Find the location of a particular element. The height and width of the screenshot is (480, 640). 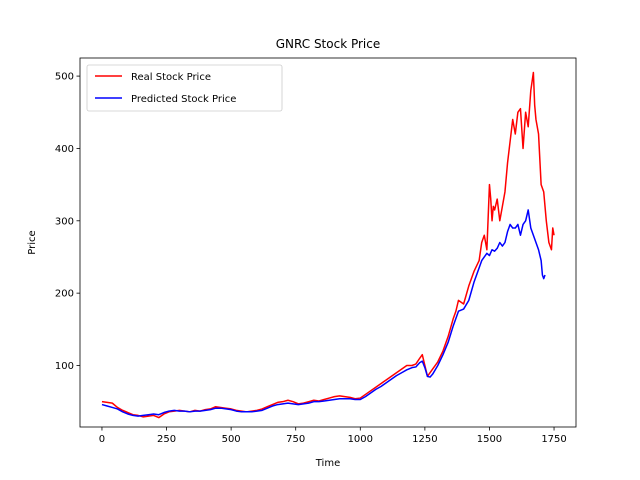

x-tick-label: 1250 is located at coordinates (424, 439).